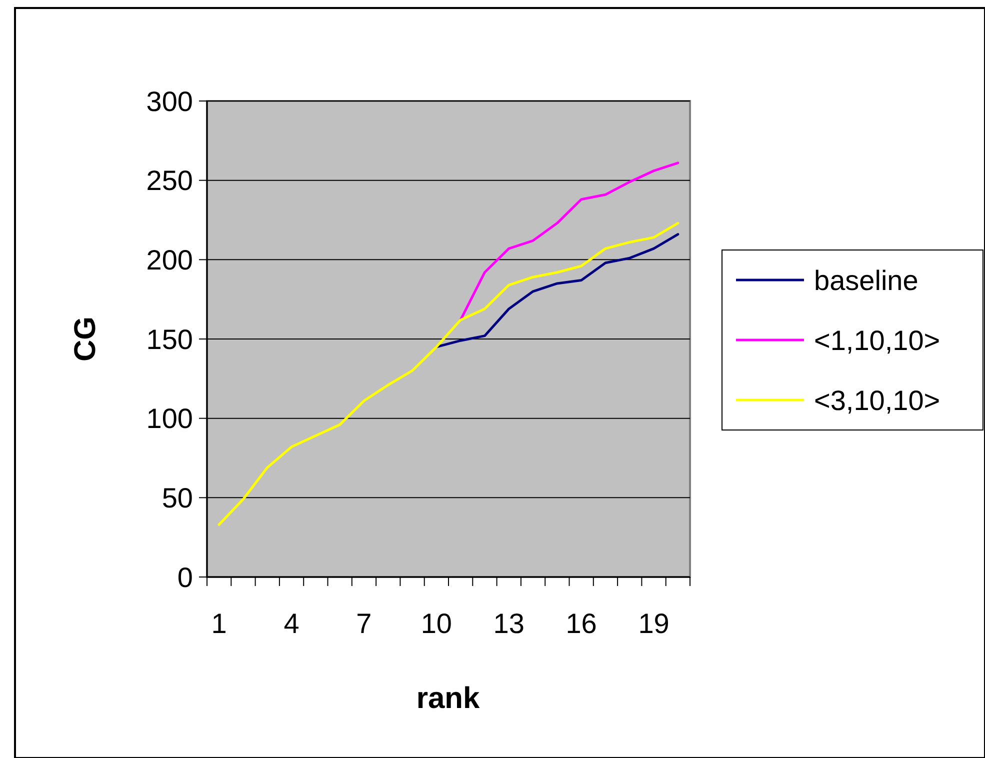  What do you see at coordinates (654, 623) in the screenshot?
I see `x-tick-label: 19` at bounding box center [654, 623].